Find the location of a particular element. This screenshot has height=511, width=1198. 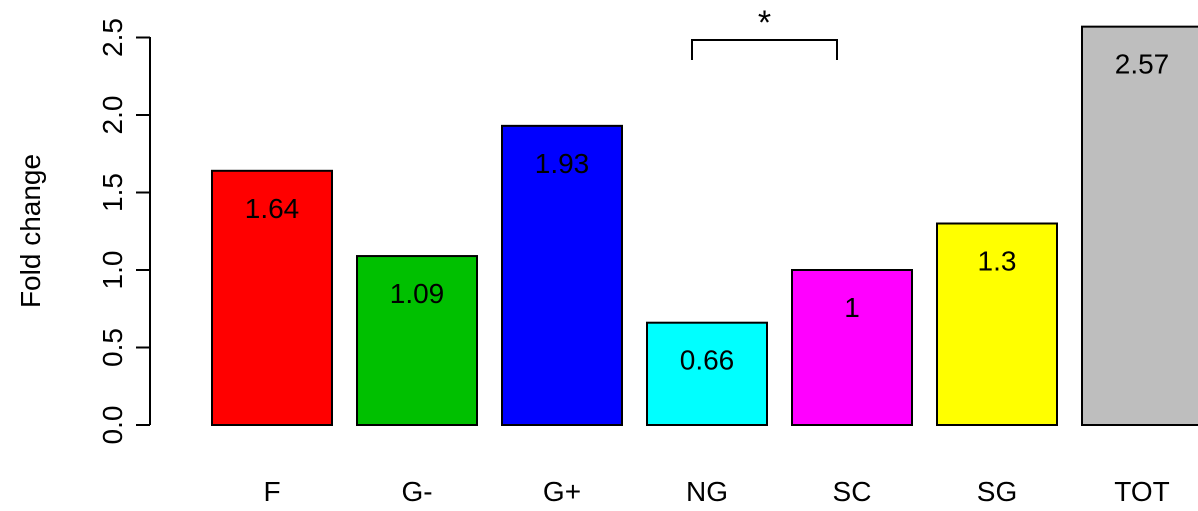

significance-marker: * is located at coordinates (764, 23).